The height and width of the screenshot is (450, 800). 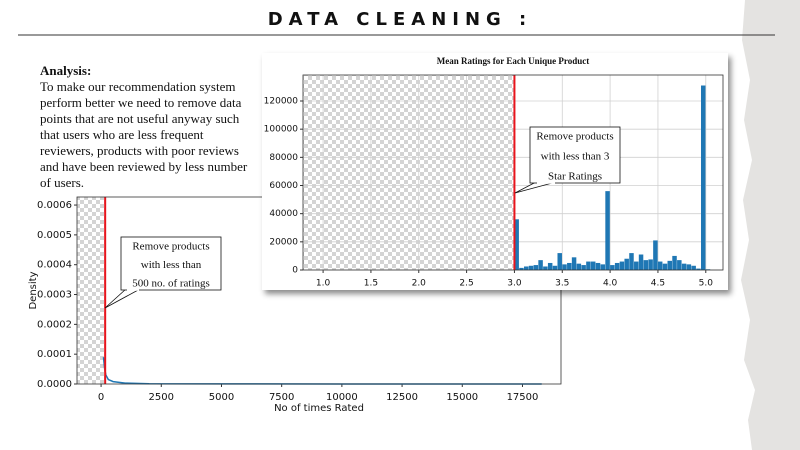 I want to click on y-tick-label: 0.0002, so click(x=54, y=324).